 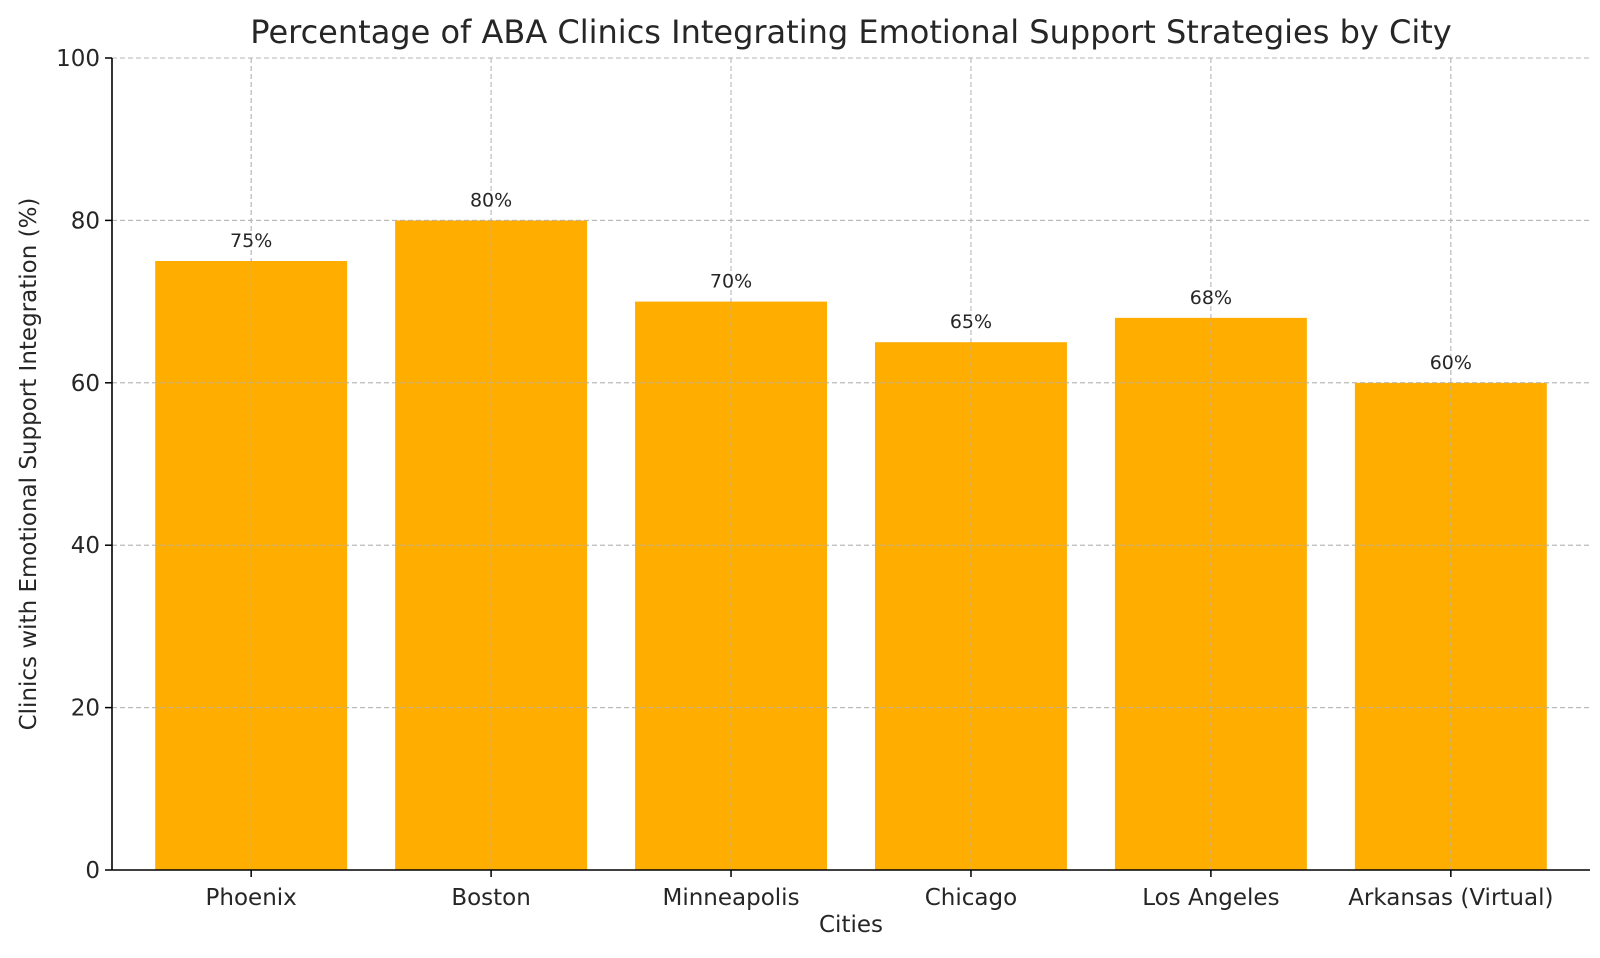 I want to click on x-tick-label: Los Angeles, so click(x=1210, y=898).